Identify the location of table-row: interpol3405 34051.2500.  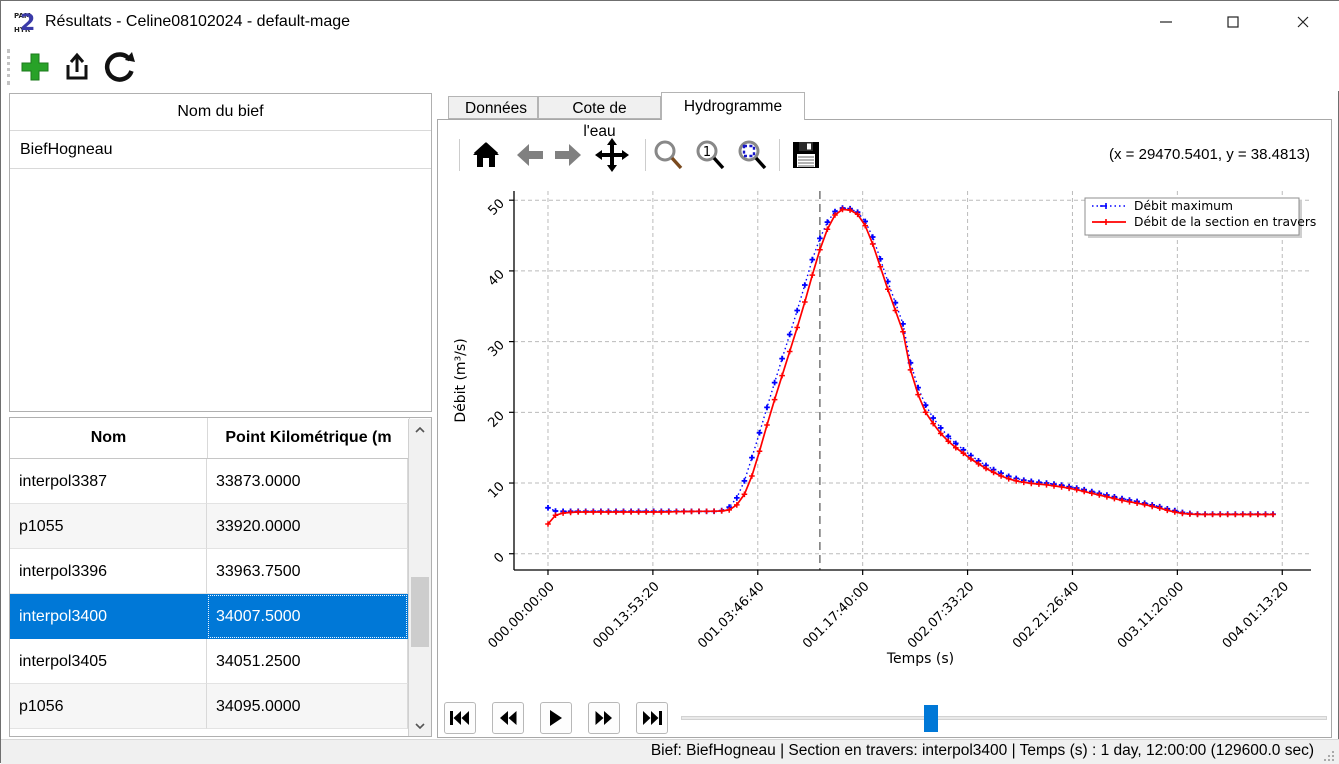
(220, 661).